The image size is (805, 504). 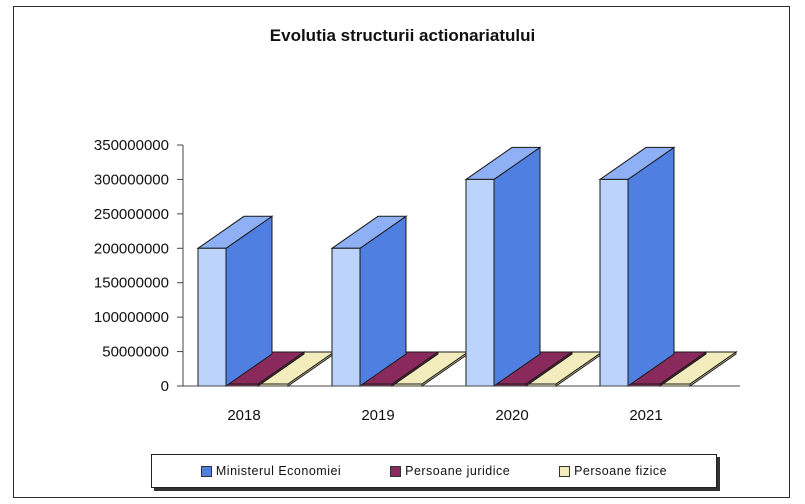 I want to click on legend-label-ministerul-economiei: Ministerul Economiei, so click(x=278, y=471).